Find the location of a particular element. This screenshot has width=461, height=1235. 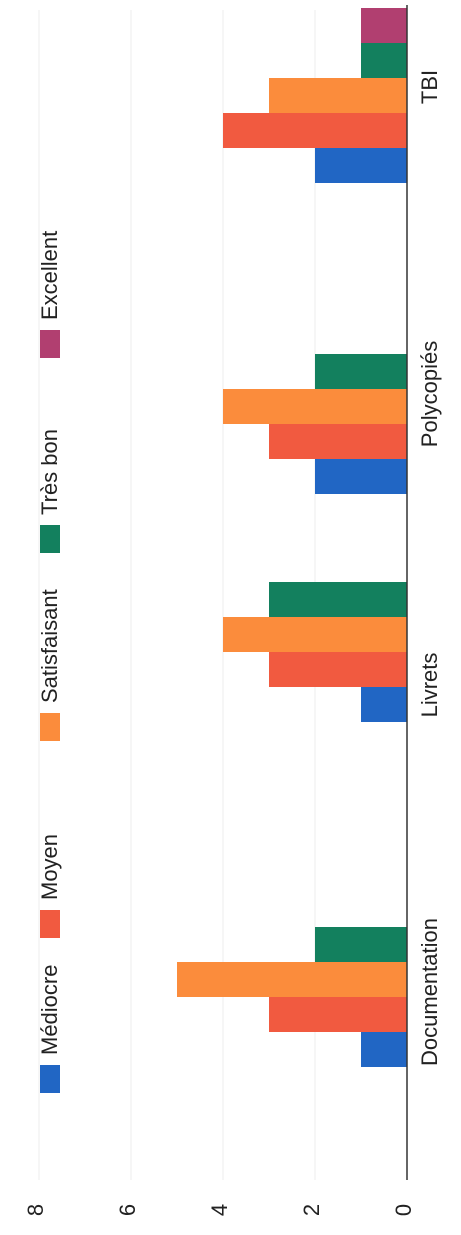

legend-swatch-excellent is located at coordinates (50, 344).